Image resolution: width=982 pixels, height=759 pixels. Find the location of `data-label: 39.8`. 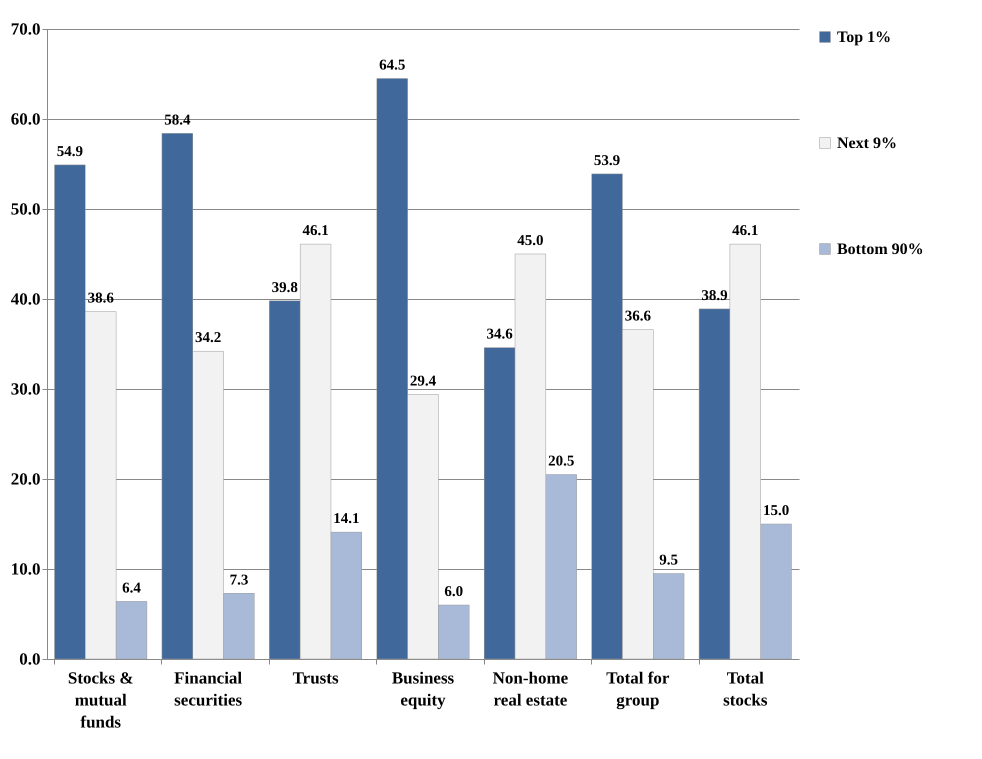

data-label: 39.8 is located at coordinates (285, 288).